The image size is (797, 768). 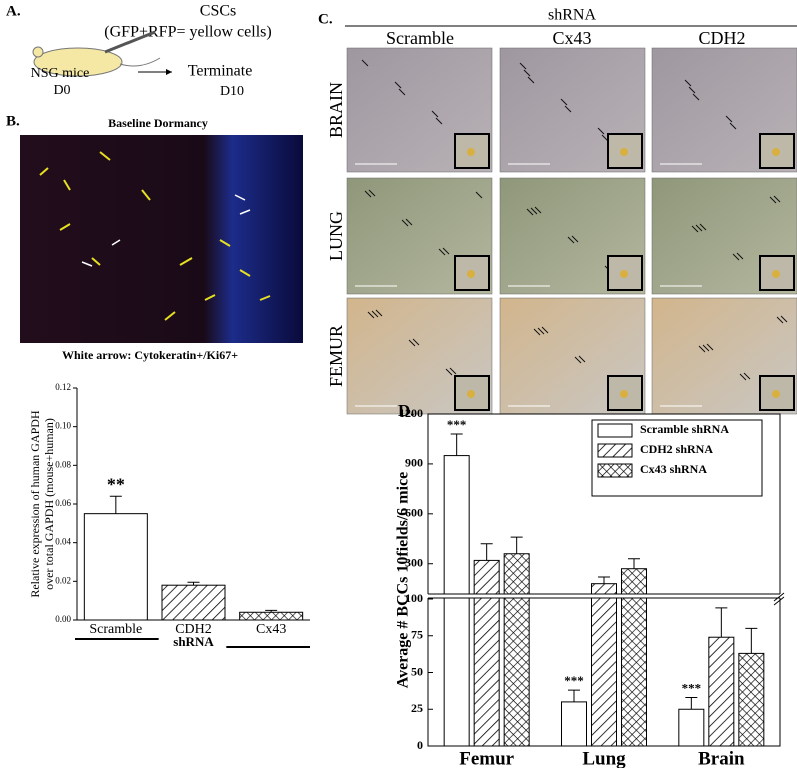 I want to click on column-header: Cx43, so click(x=571, y=38).